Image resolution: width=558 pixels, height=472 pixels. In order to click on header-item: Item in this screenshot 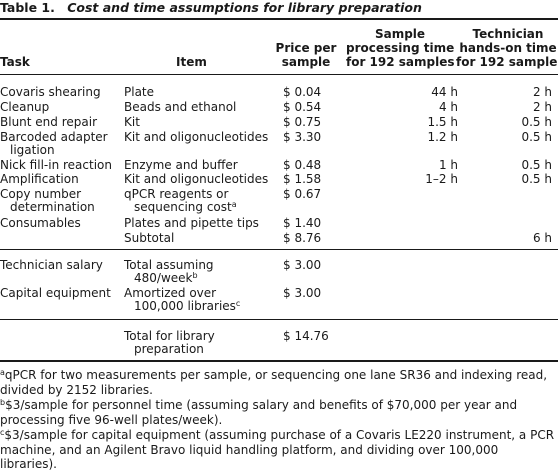, I will do `click(191, 62)`.